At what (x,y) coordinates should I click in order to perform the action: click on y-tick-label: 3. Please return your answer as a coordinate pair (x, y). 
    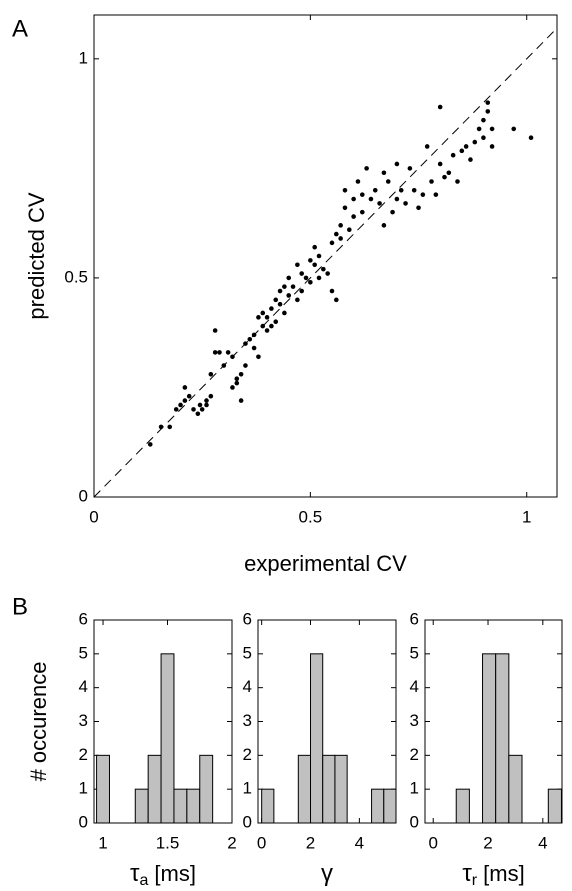
    Looking at the image, I should click on (83, 720).